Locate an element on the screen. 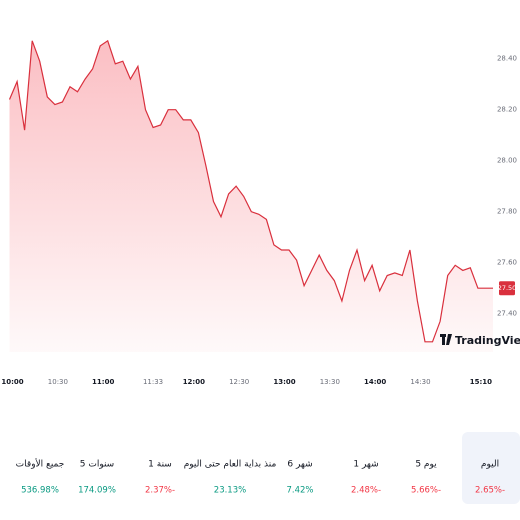  x-tick-label: 11:33 is located at coordinates (153, 382).